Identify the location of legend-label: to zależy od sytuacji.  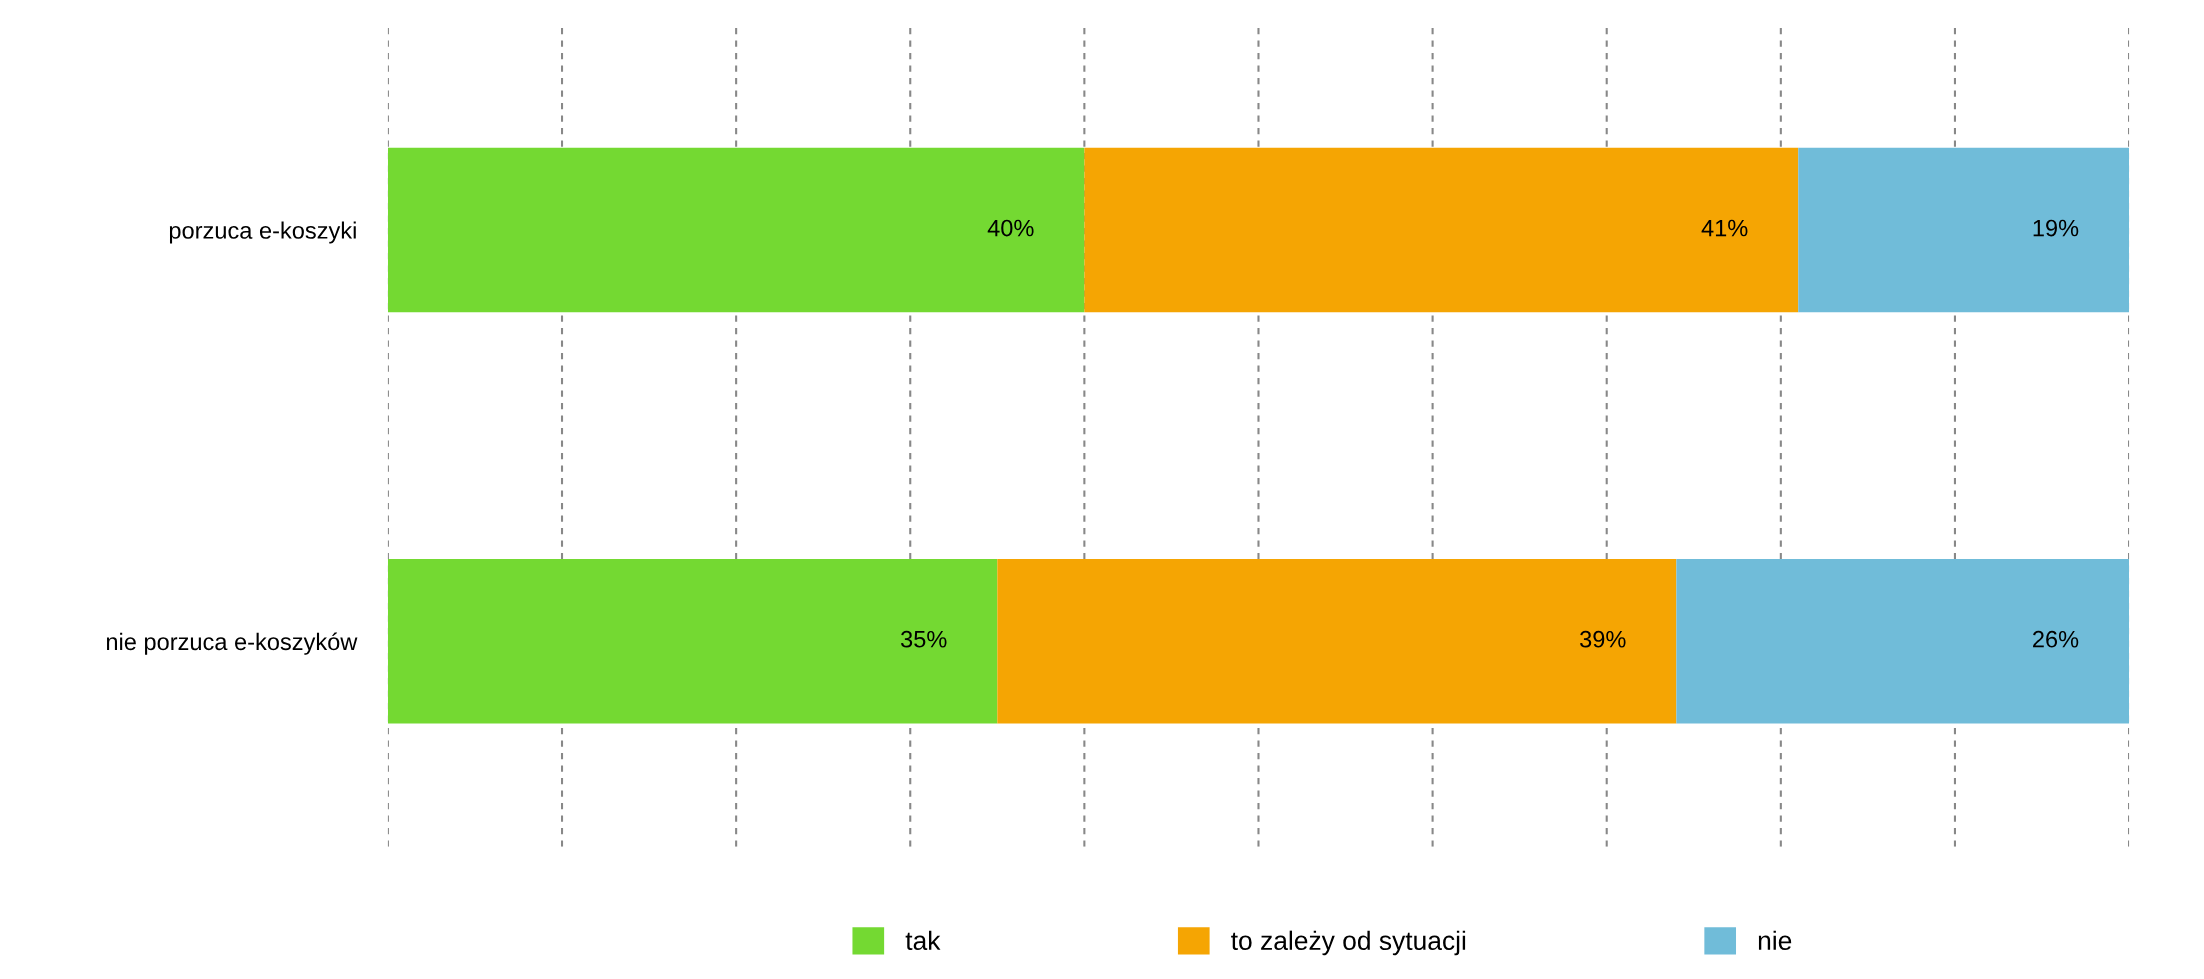
(1348, 943).